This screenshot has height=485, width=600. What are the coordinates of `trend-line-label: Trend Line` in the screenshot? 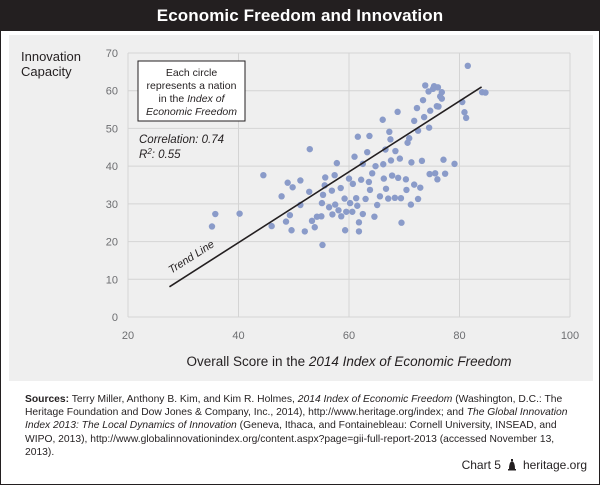 It's located at (192, 257).